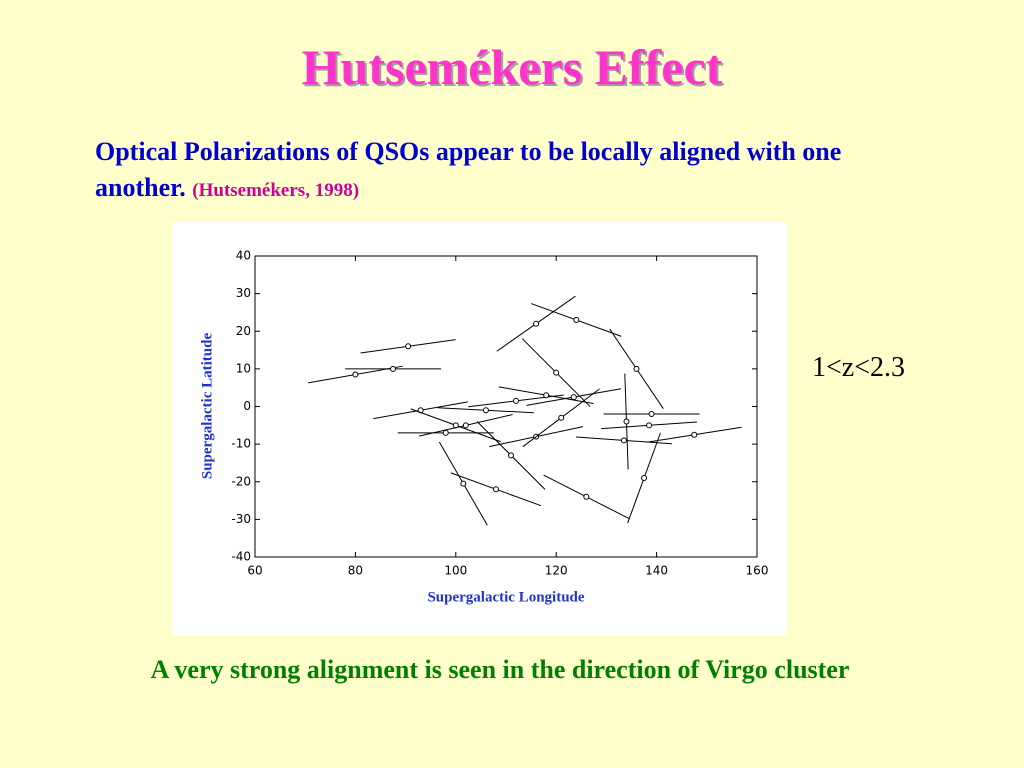  What do you see at coordinates (355, 571) in the screenshot?
I see `x-tick-label: 80` at bounding box center [355, 571].